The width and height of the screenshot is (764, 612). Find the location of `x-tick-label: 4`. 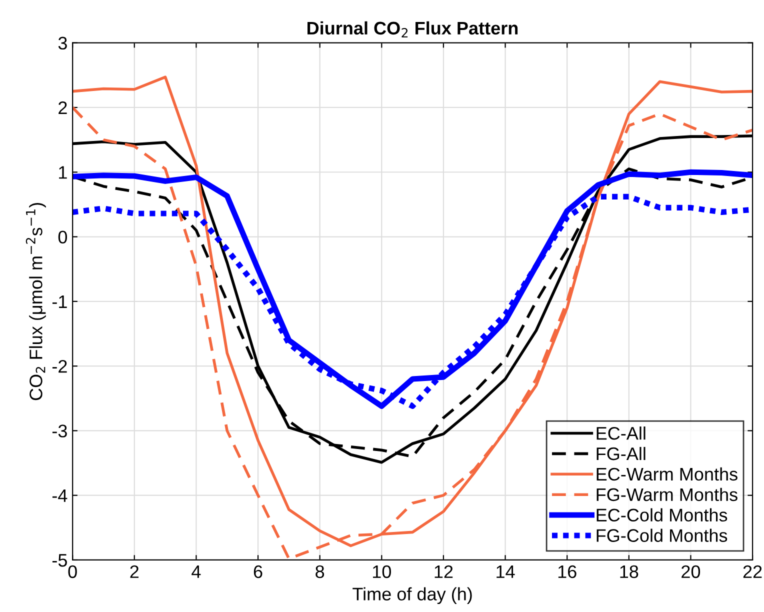

x-tick-label: 4 is located at coordinates (196, 572).